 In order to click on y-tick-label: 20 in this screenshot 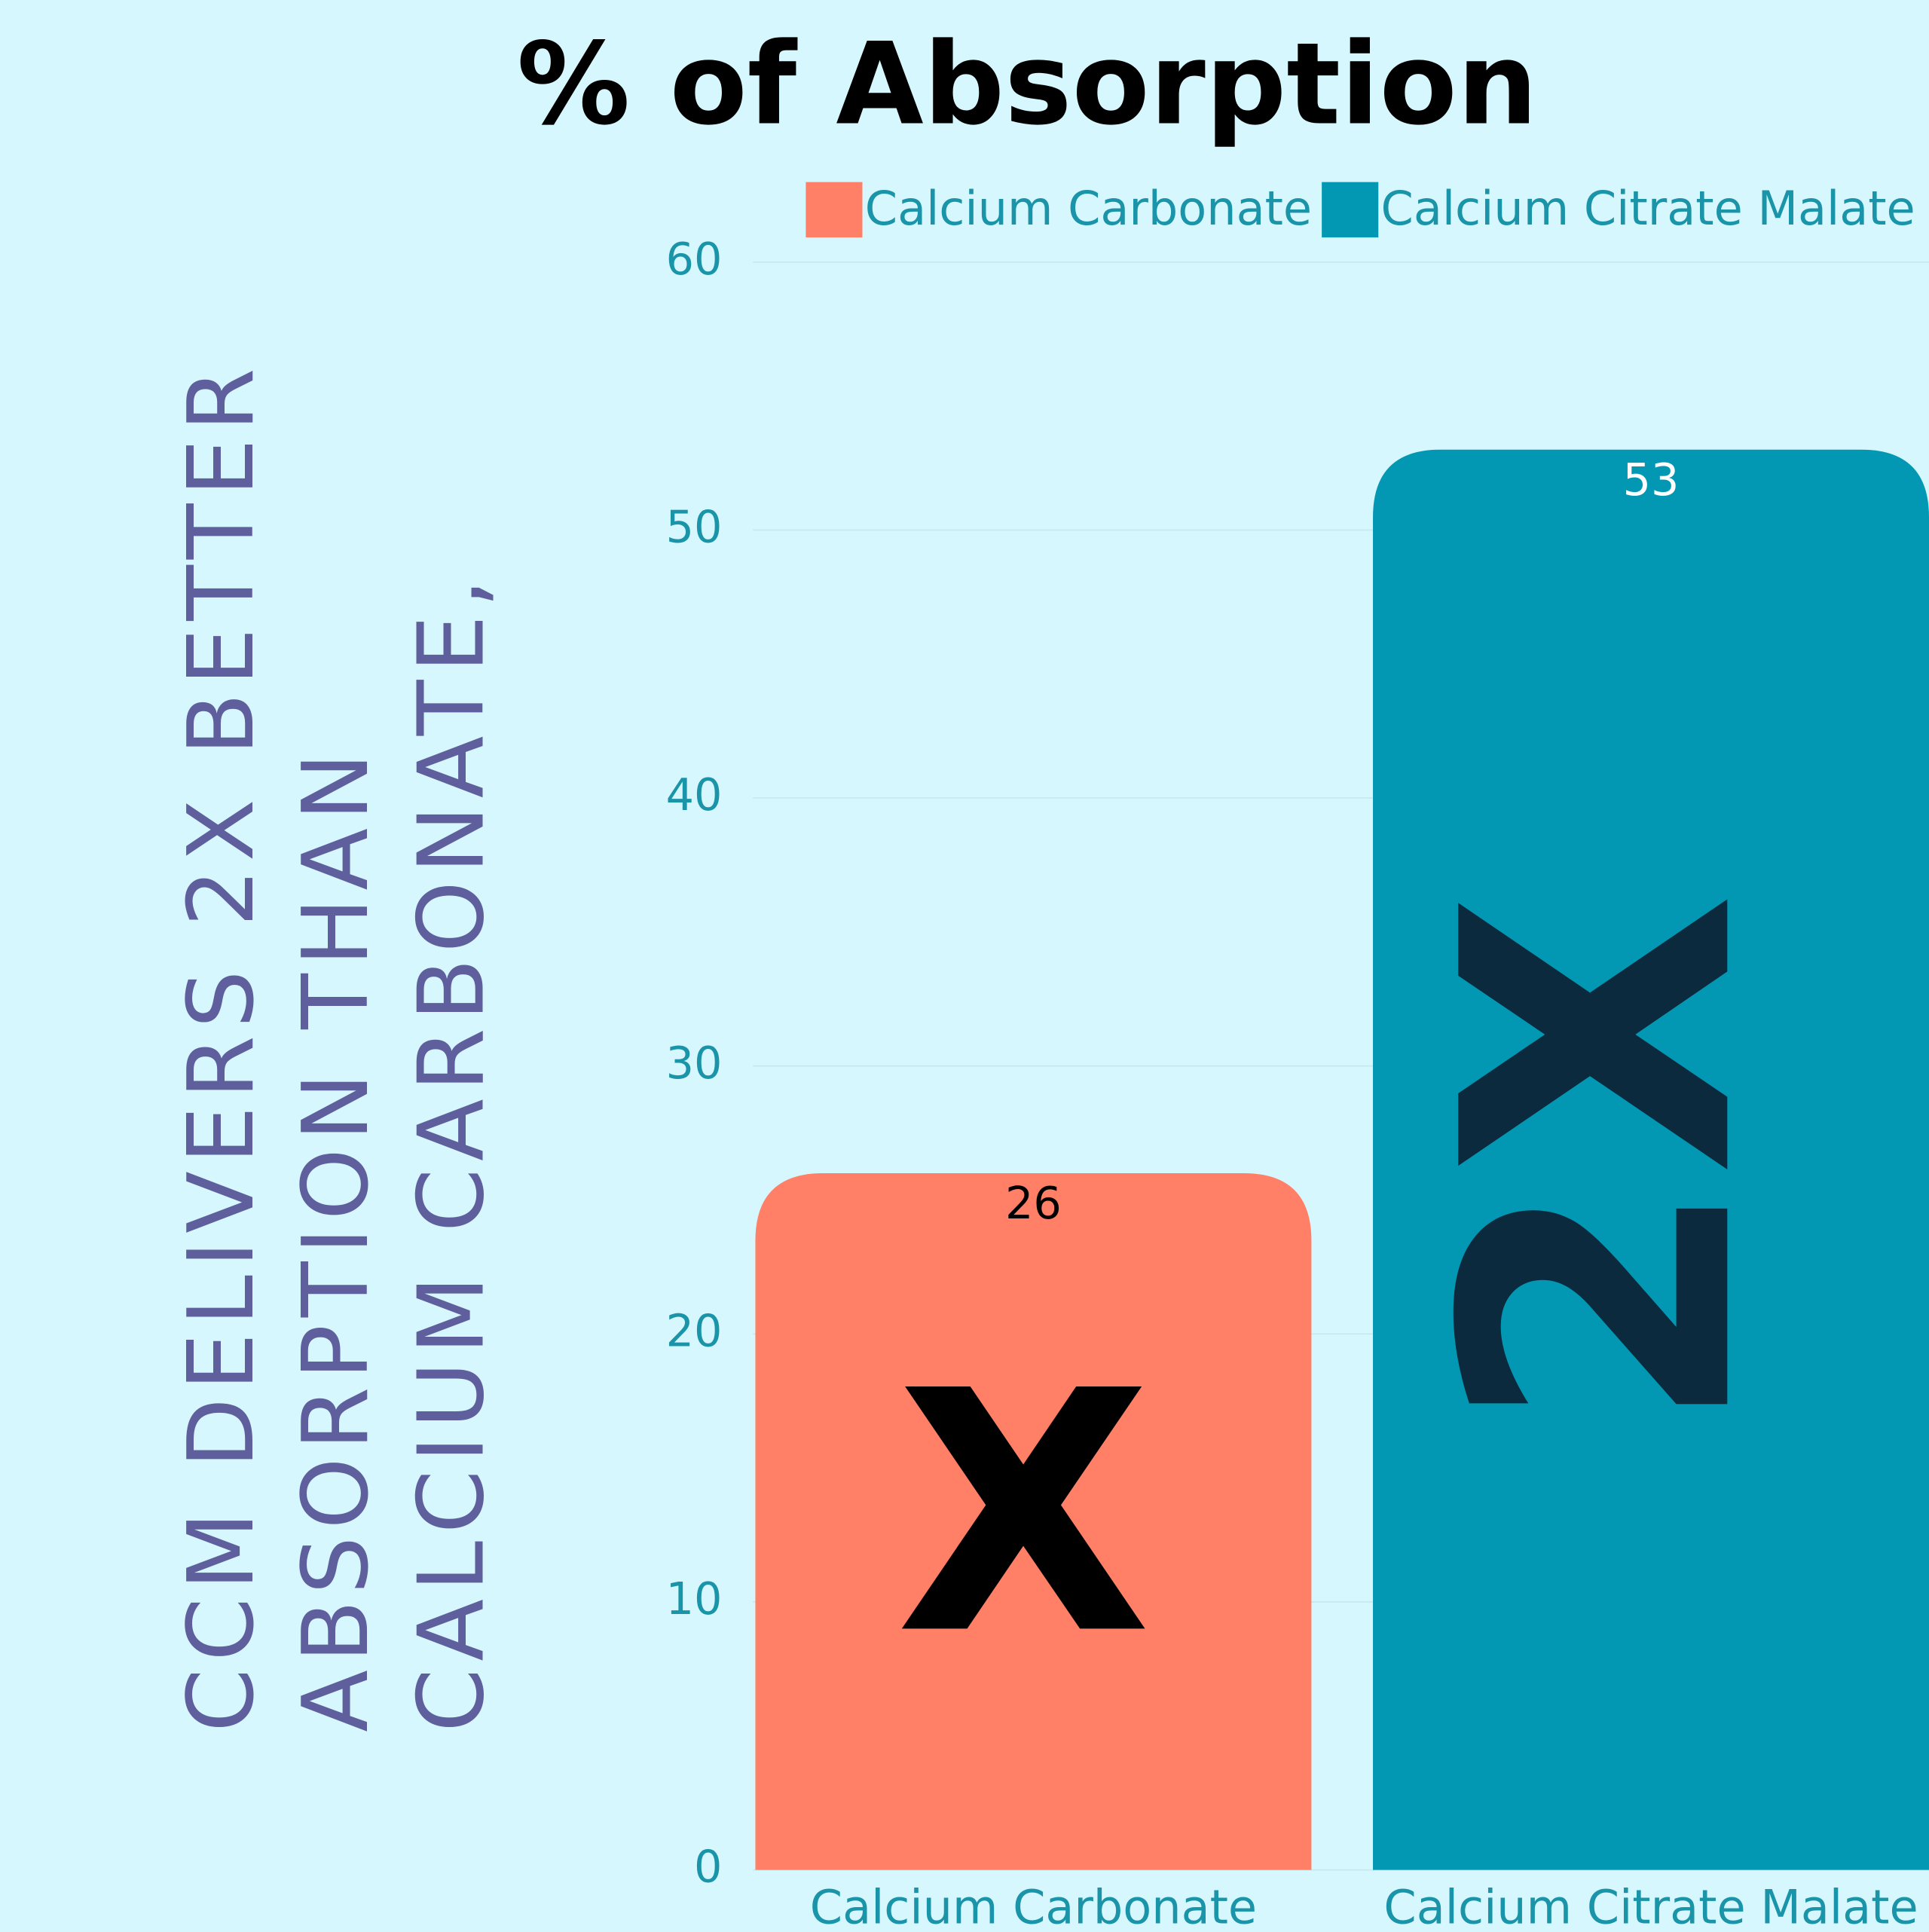, I will do `click(694, 1330)`.